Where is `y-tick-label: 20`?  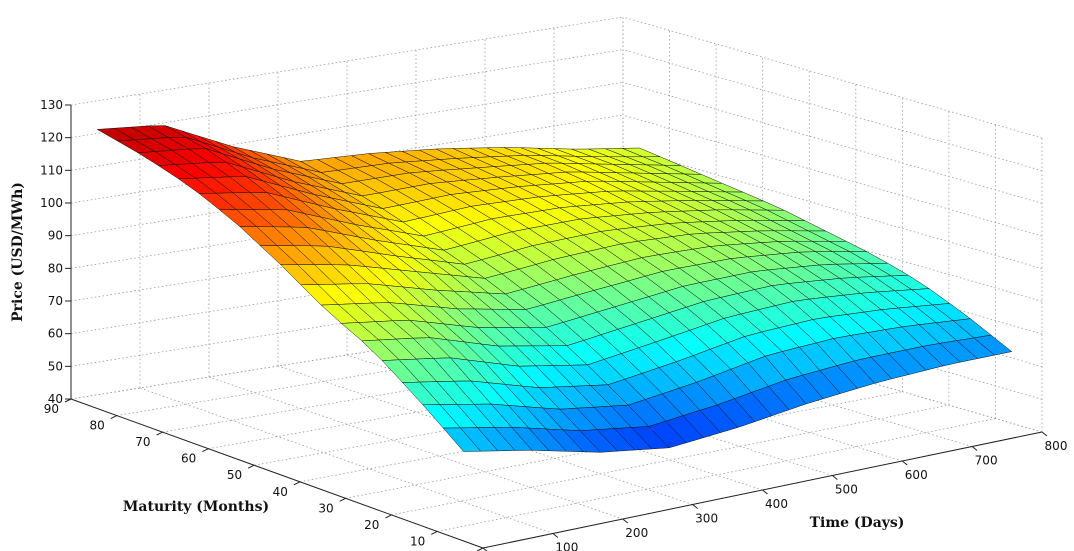
y-tick-label: 20 is located at coordinates (371, 525).